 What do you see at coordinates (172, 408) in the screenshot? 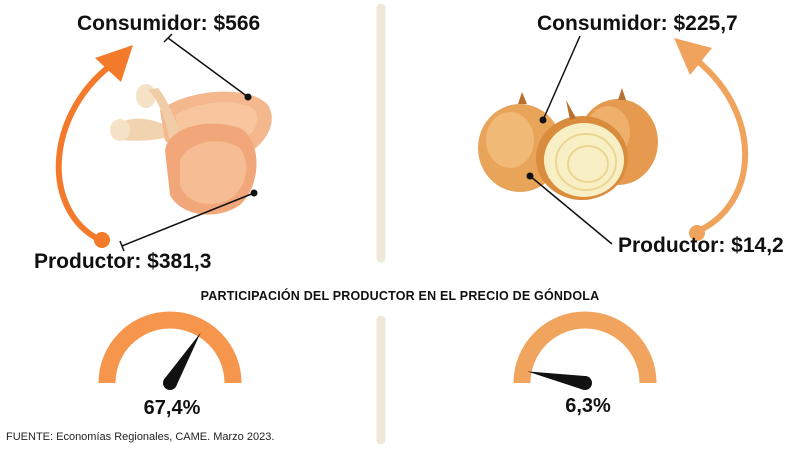
I see `left-producer-share-value: 67,4%` at bounding box center [172, 408].